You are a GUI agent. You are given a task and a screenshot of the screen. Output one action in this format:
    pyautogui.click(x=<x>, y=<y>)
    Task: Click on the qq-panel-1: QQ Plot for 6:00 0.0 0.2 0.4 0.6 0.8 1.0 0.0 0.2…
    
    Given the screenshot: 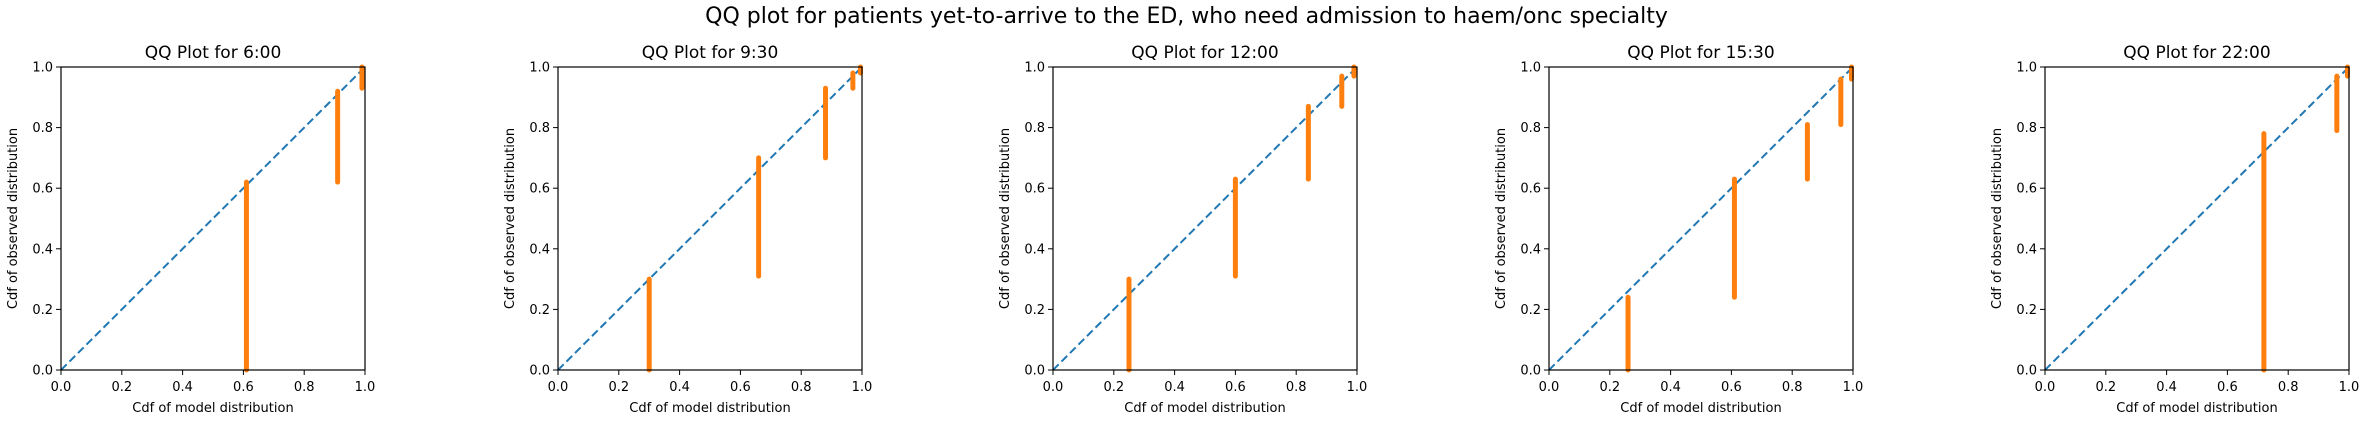 What is the action you would take?
    pyautogui.click(x=190, y=229)
    